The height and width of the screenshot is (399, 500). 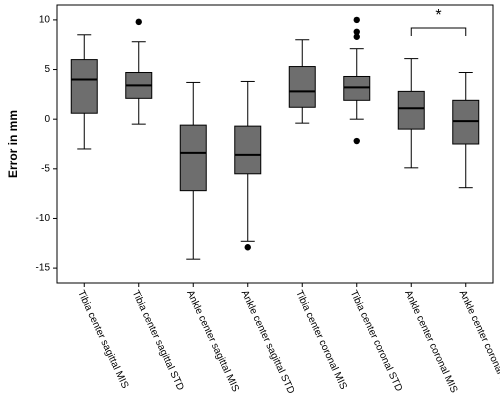 What do you see at coordinates (45, 20) in the screenshot?
I see `y-tick-label: 10` at bounding box center [45, 20].